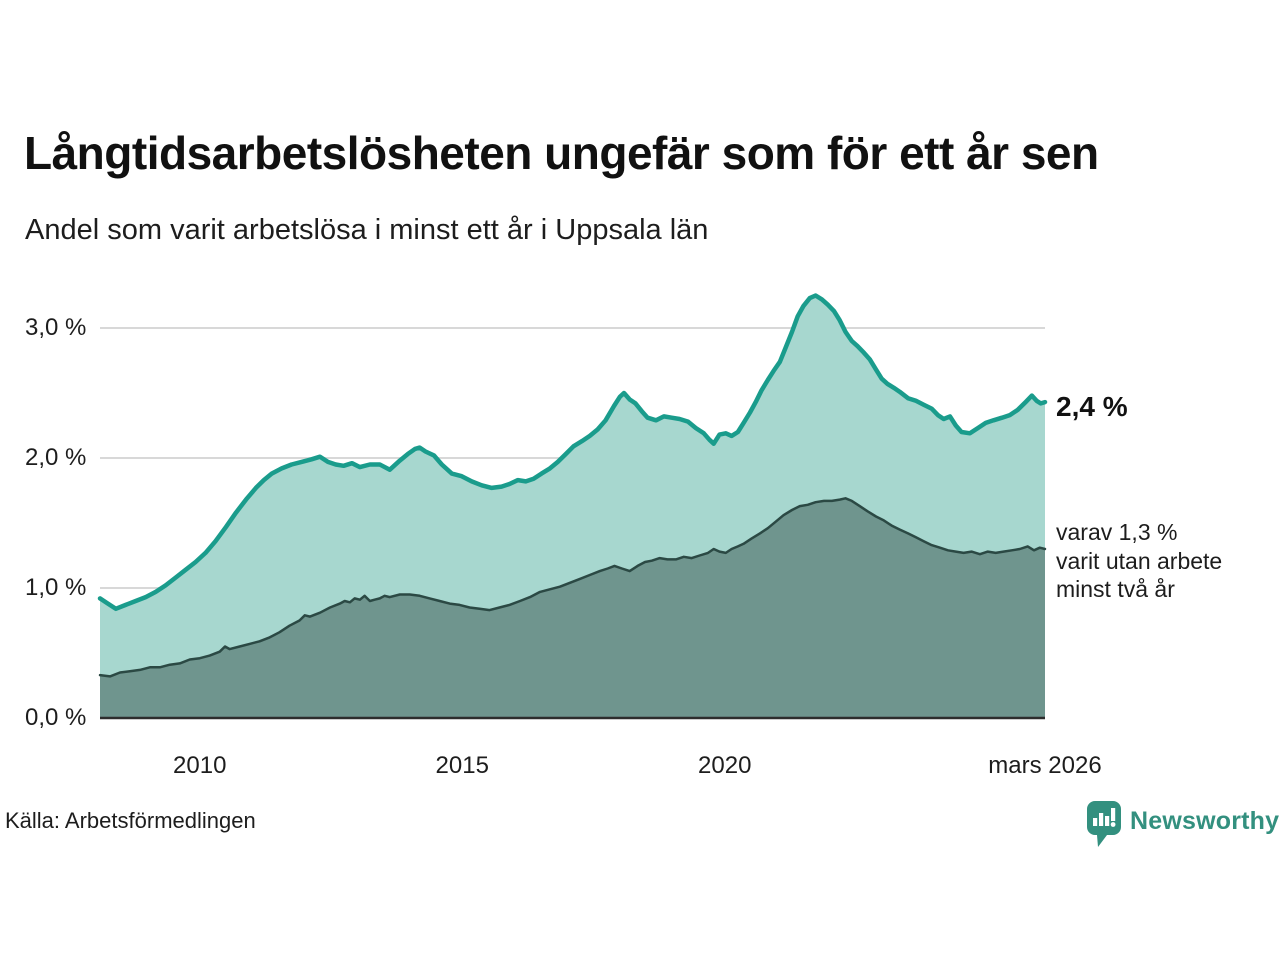  What do you see at coordinates (1045, 765) in the screenshot?
I see `x-tick-label: mars 2026` at bounding box center [1045, 765].